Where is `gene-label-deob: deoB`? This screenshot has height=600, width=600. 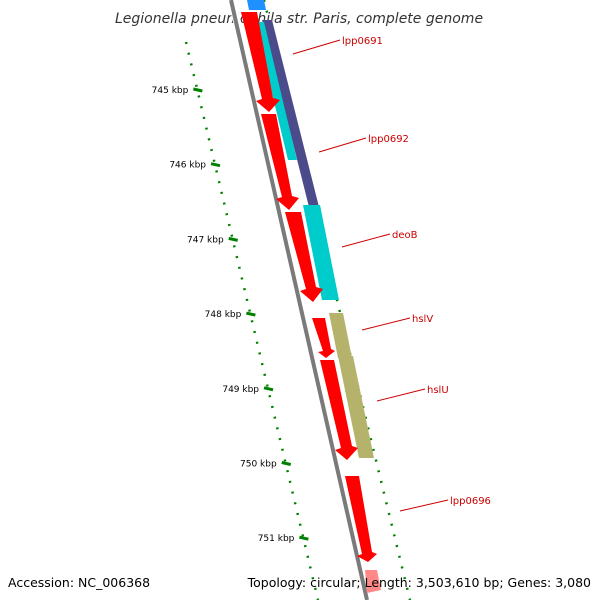 gene-label-deob: deoB is located at coordinates (405, 235).